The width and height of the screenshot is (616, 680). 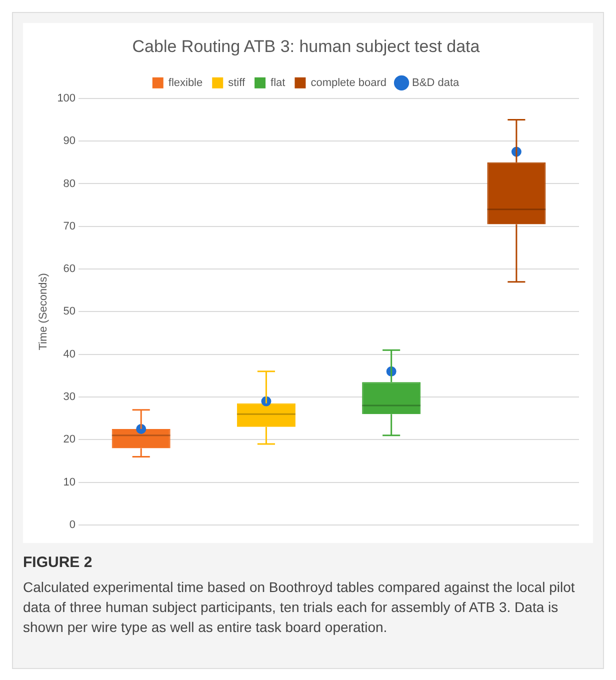 I want to click on y-tick-label: 90, so click(x=69, y=141).